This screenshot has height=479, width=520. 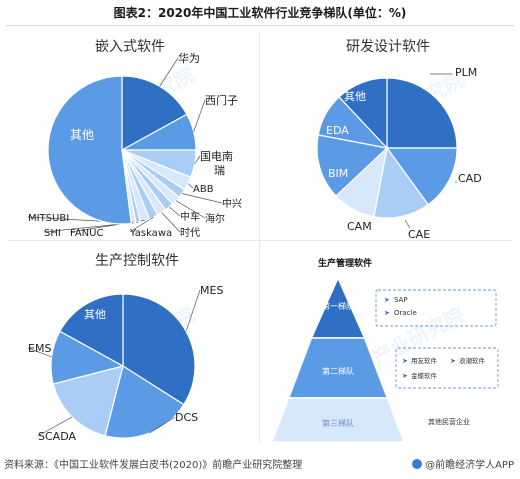 I want to click on pie-label: CAE, so click(x=419, y=234).